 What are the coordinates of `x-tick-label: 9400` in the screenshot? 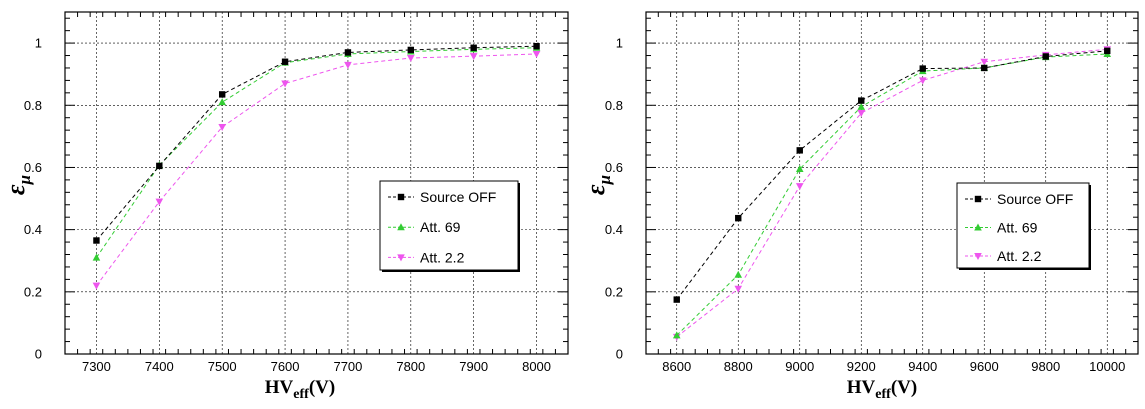 It's located at (922, 366).